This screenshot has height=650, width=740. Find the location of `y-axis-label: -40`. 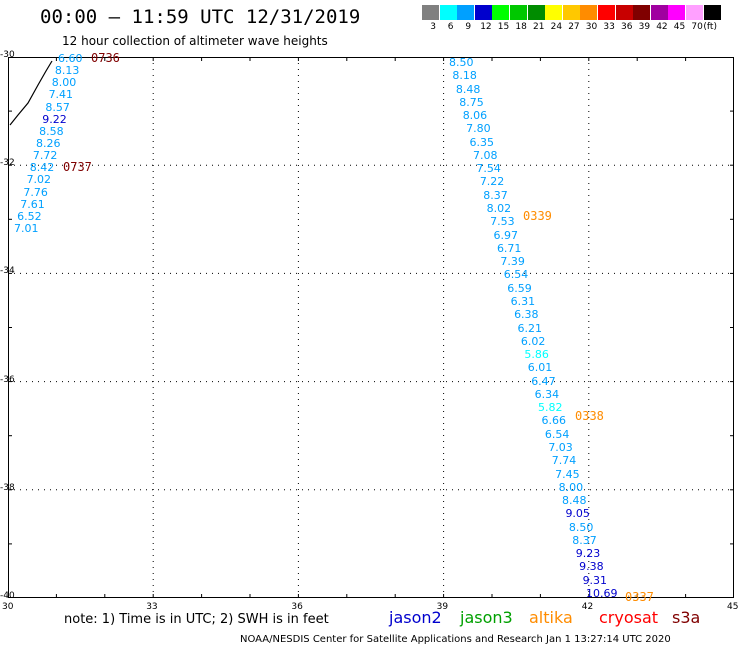

y-axis-label: -40 is located at coordinates (7, 596).